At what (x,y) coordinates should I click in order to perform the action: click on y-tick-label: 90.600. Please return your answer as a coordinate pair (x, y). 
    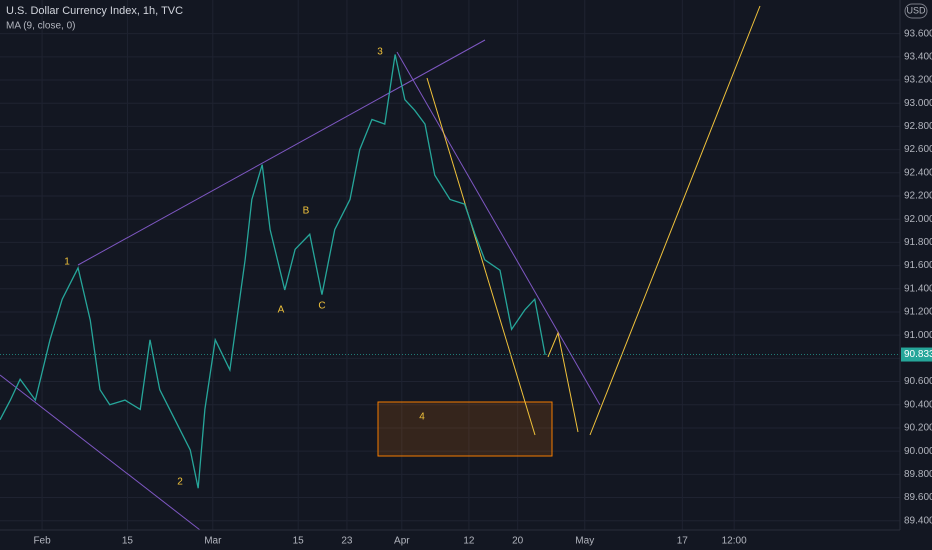
    Looking at the image, I should click on (918, 381).